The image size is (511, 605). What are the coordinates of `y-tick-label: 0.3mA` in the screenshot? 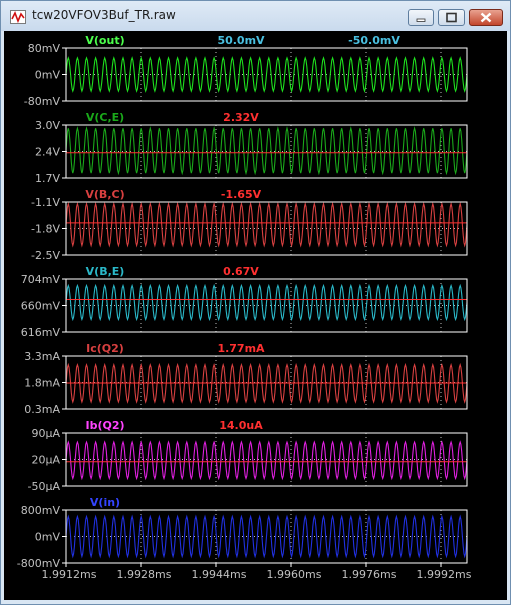 It's located at (42, 409).